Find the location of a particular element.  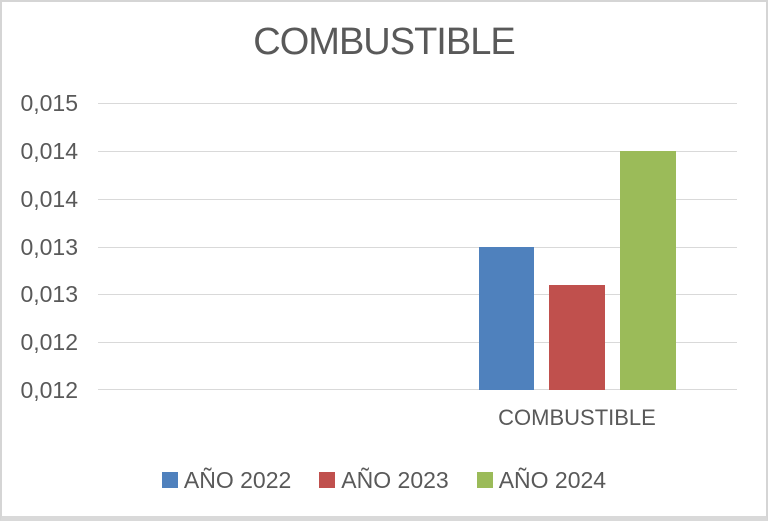

x-axis-category-label: COMBUSTIBLE is located at coordinates (577, 417).